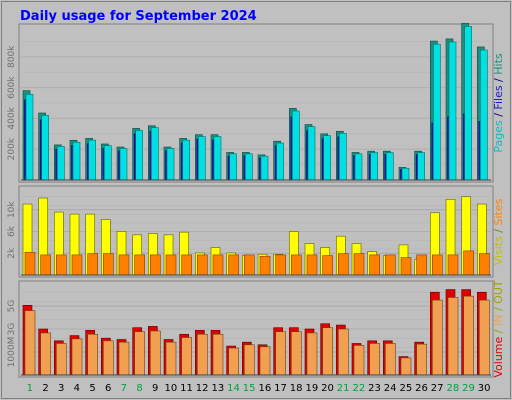 The width and height of the screenshot is (512, 400). I want to click on y-tick-label: 600k, so click(12, 87).